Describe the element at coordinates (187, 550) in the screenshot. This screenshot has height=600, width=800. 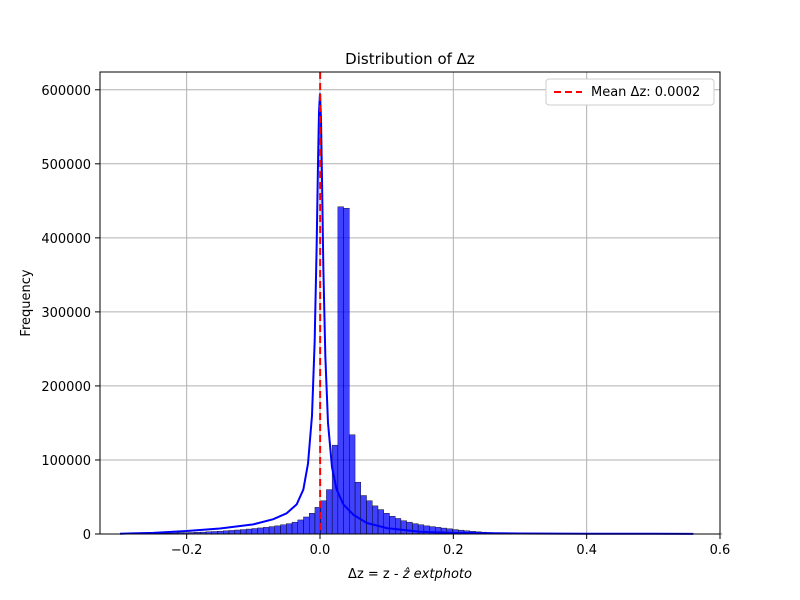
I see `x-tick-label: −0.2` at that location.